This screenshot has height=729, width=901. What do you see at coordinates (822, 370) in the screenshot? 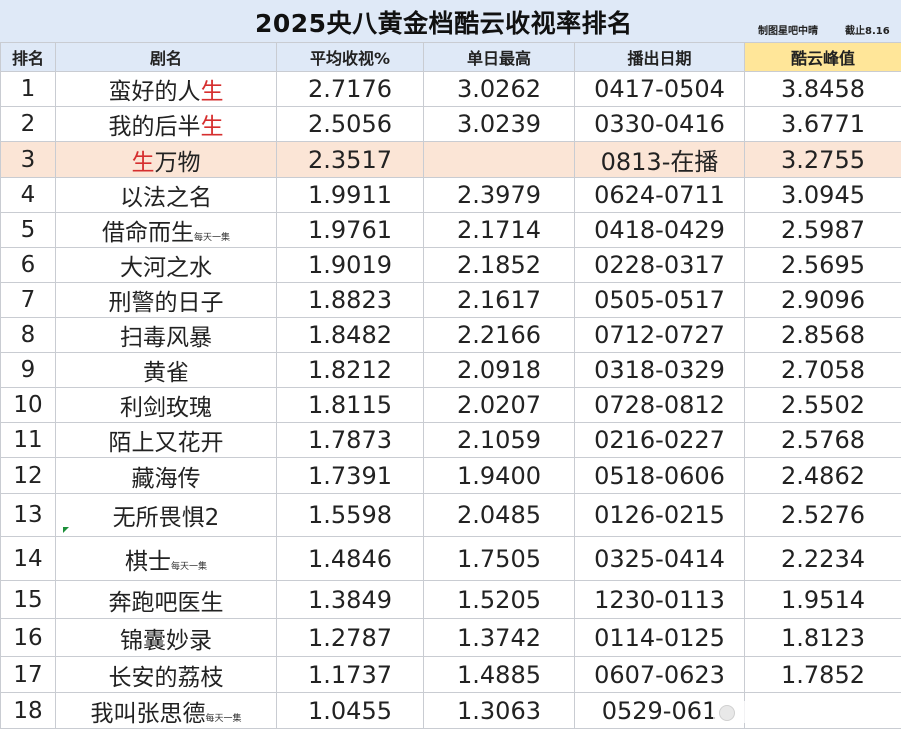
I see `peak-cell: 2.7058` at bounding box center [822, 370].